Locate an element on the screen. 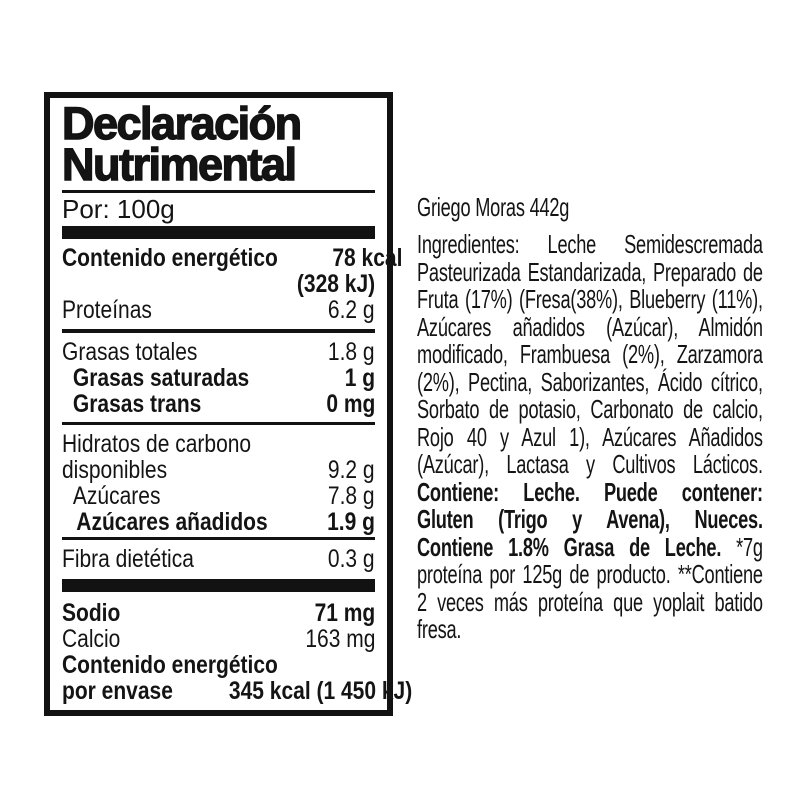 The image size is (800, 800). nutrient-value: 0.3 g is located at coordinates (351, 558).